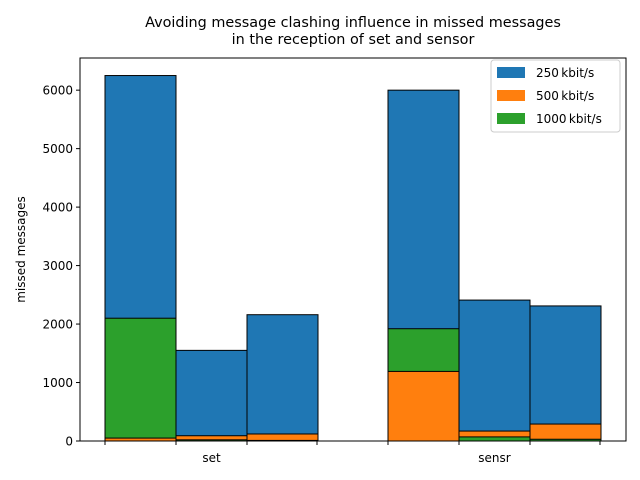 Image resolution: width=640 pixels, height=480 pixels. What do you see at coordinates (57, 208) in the screenshot?
I see `y-tick-label: 4000` at bounding box center [57, 208].